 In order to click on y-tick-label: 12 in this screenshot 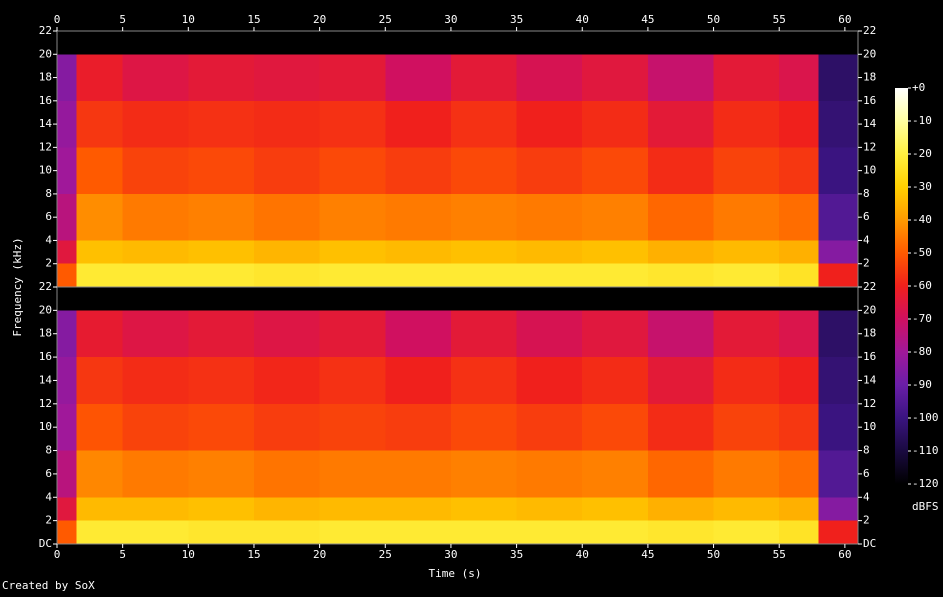, I will do `click(45, 403)`.